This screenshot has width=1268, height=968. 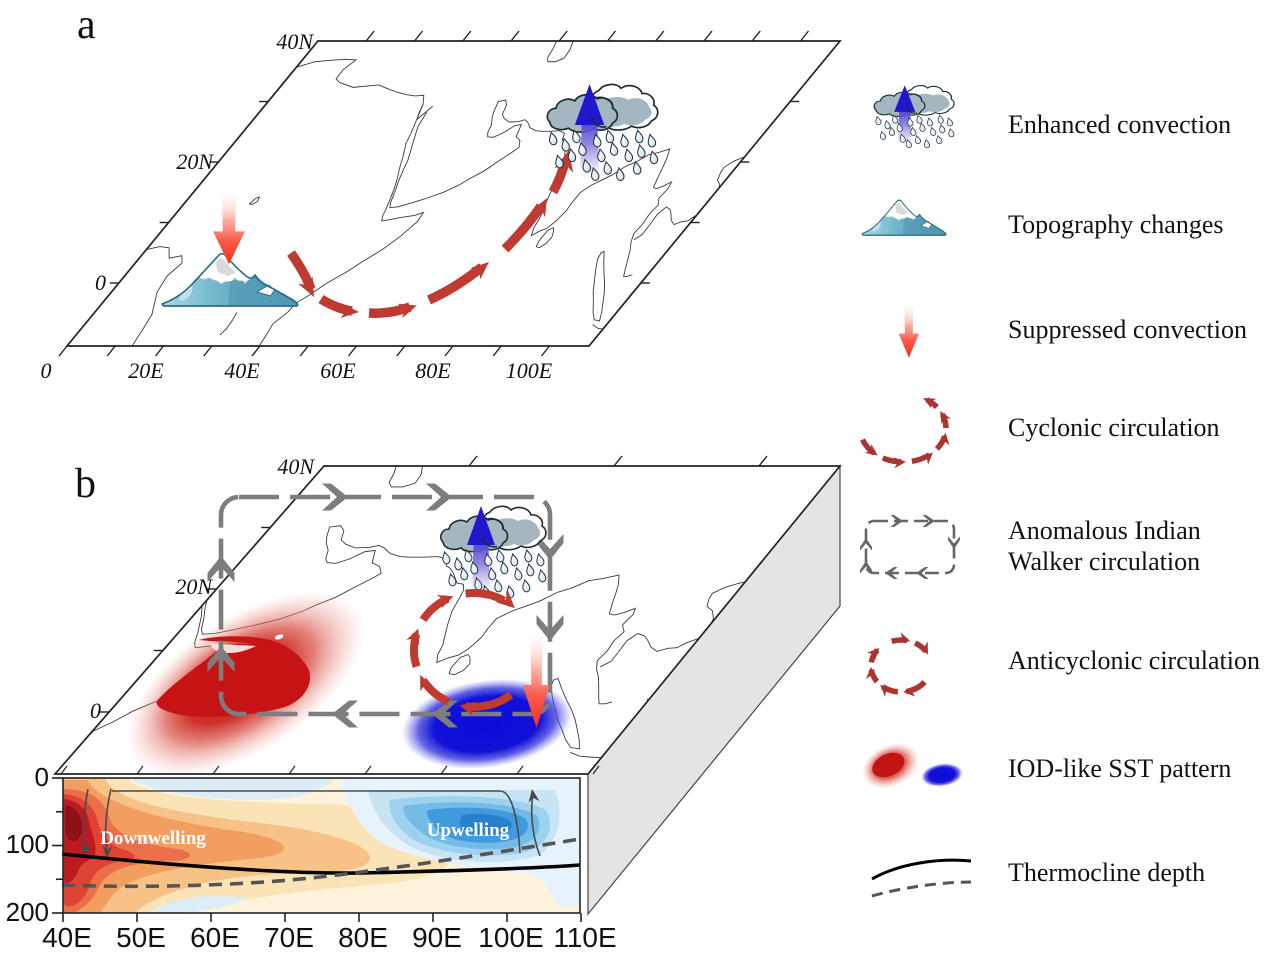 What do you see at coordinates (85, 484) in the screenshot?
I see `svg-text: b` at bounding box center [85, 484].